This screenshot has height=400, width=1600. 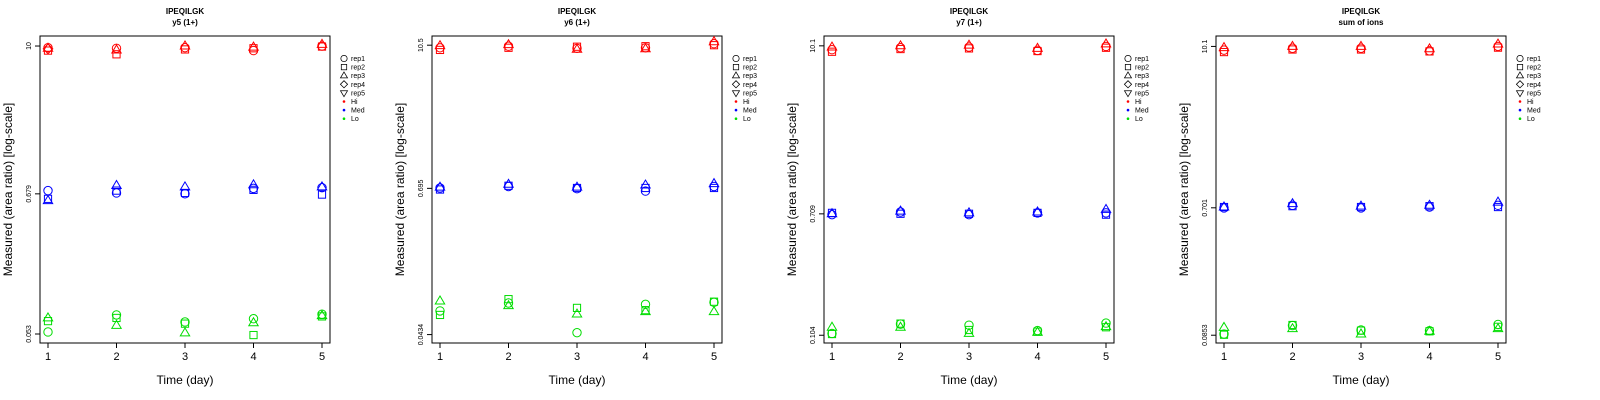 I want to click on series-lo, so click(x=185, y=324).